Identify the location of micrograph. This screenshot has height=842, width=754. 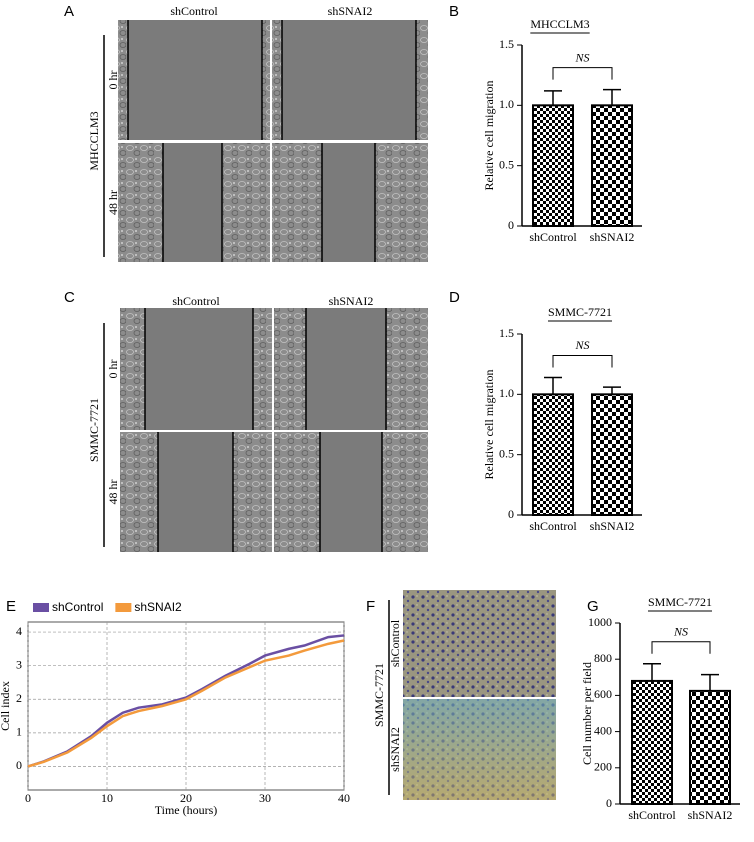
(479, 643).